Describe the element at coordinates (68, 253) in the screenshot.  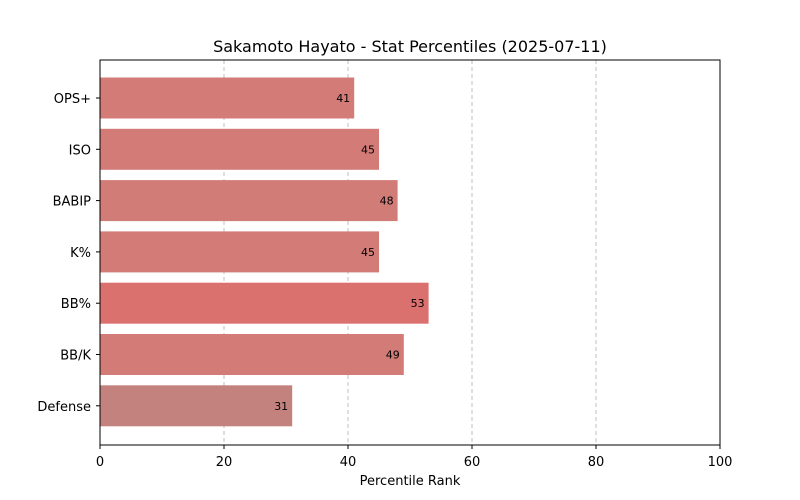
I see `y-axis: OPS+ ISO BABIP K% BB% BB/K Defense` at that location.